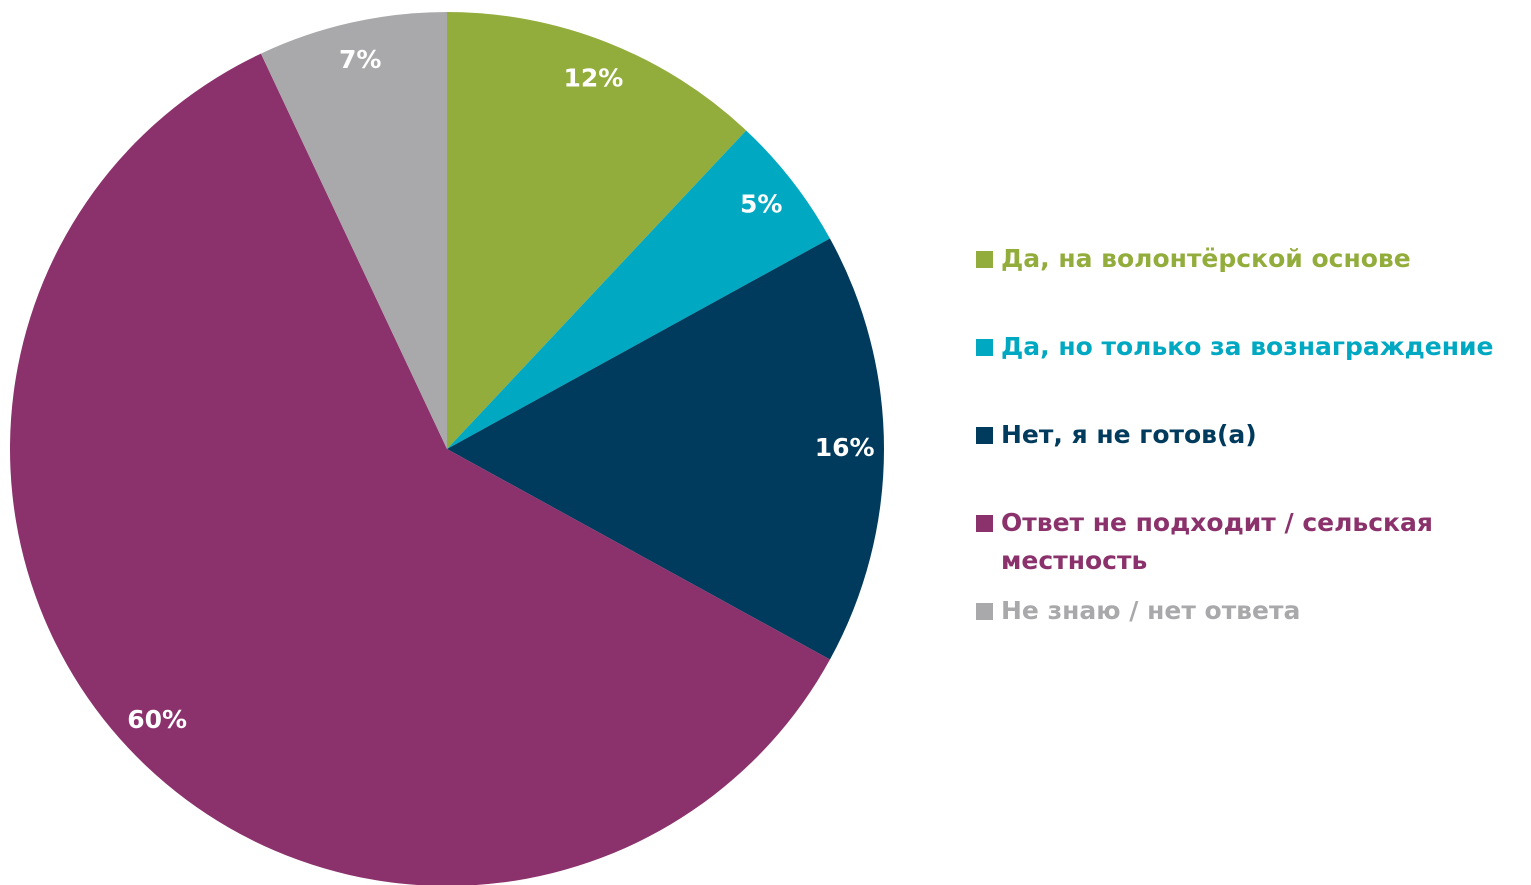 The height and width of the screenshot is (885, 1531). Describe the element at coordinates (593, 77) in the screenshot. I see `data-label: 12%` at that location.